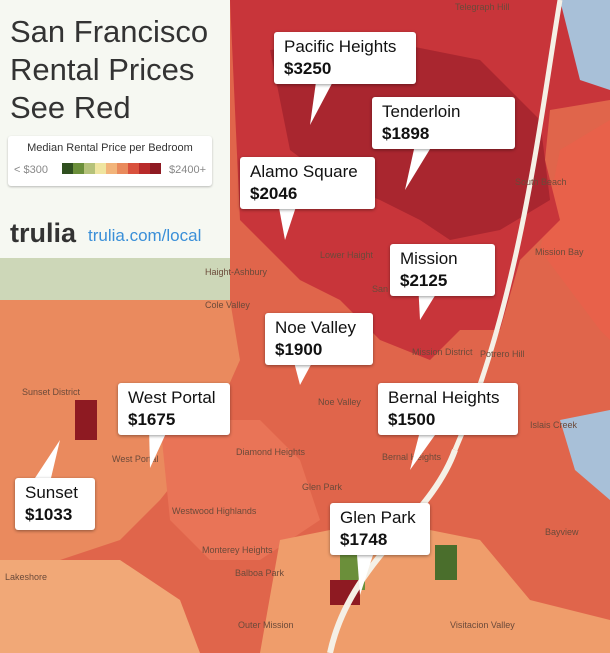 The image size is (610, 653). Describe the element at coordinates (109, 31) in the screenshot. I see `title-line: San Francisco` at that location.